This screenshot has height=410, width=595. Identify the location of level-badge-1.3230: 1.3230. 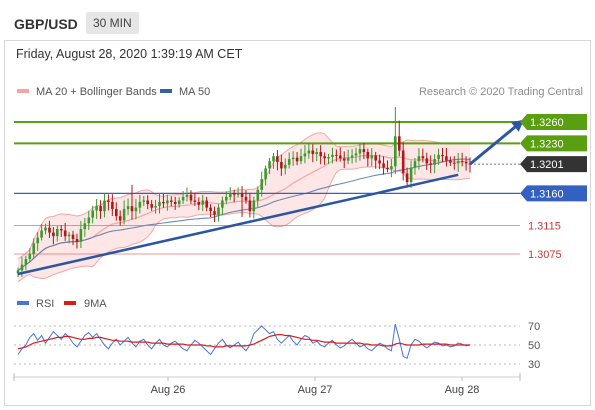
(553, 143).